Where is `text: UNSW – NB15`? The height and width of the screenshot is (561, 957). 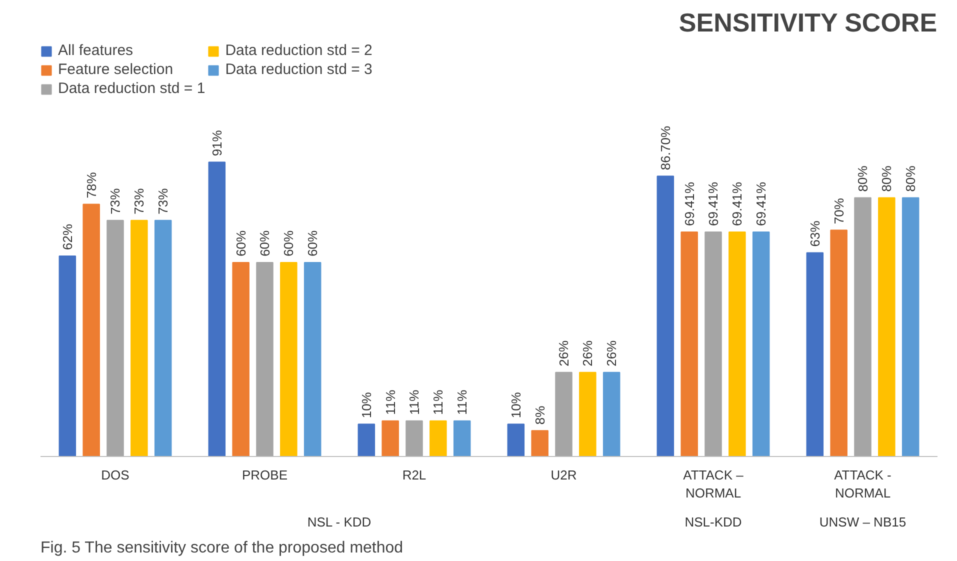 text: UNSW – NB15 is located at coordinates (862, 522).